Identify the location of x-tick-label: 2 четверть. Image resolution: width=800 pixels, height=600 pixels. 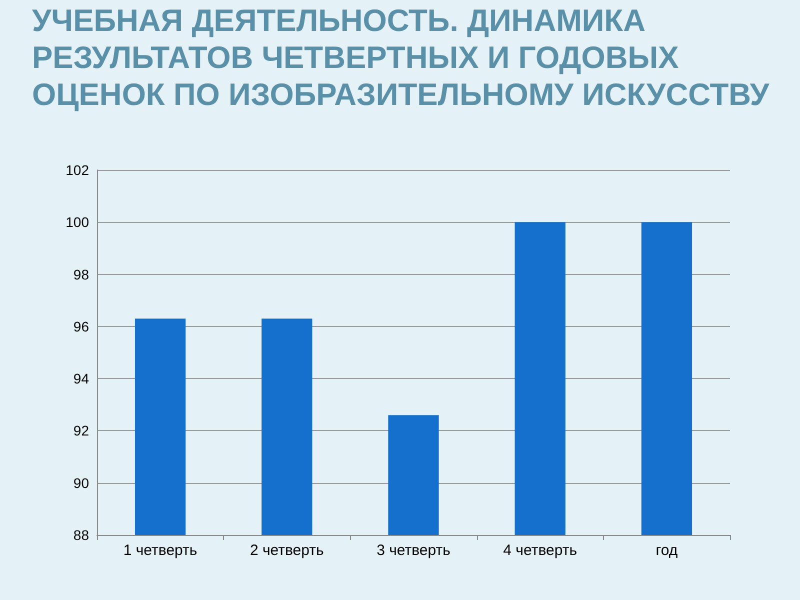
(287, 550).